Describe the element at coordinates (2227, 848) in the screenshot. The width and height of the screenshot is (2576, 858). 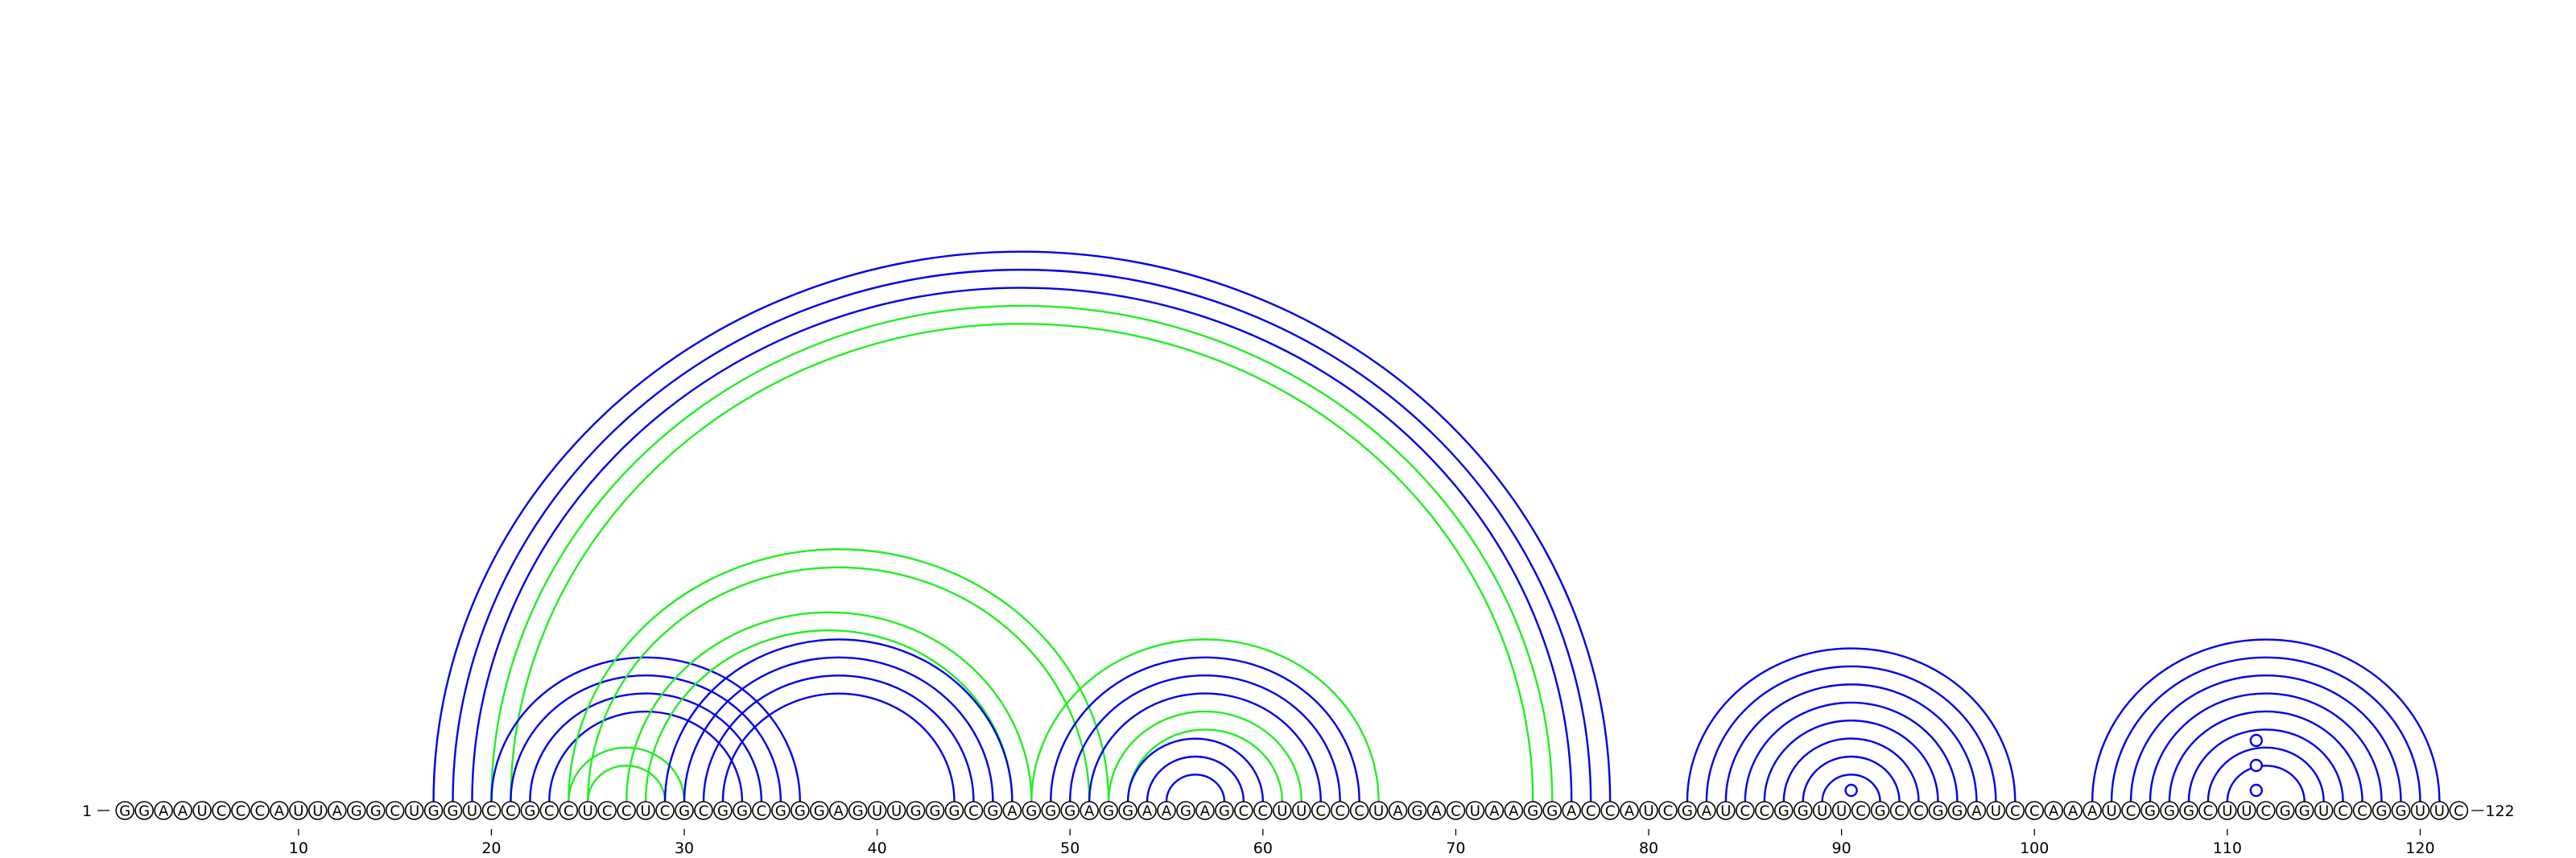
I see `ruler-tick-label: 110` at that location.